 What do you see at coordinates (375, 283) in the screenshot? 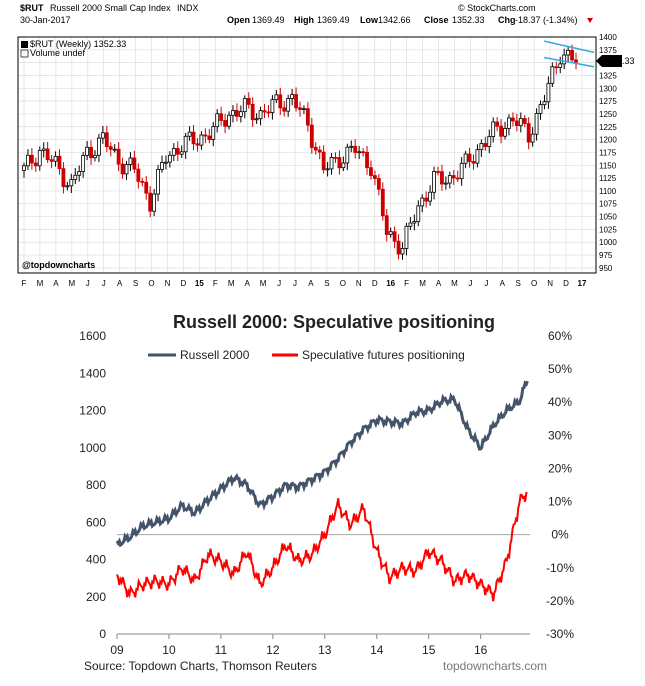
I see `x-tick-label: D` at bounding box center [375, 283].